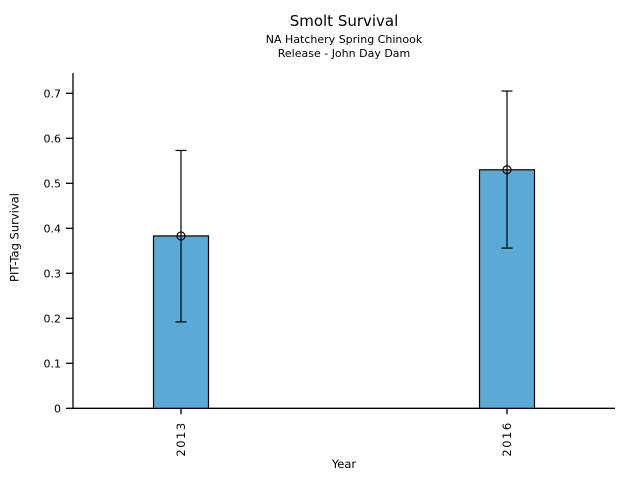 The height and width of the screenshot is (480, 640). Describe the element at coordinates (53, 318) in the screenshot. I see `y-tick-label: 0.2` at that location.